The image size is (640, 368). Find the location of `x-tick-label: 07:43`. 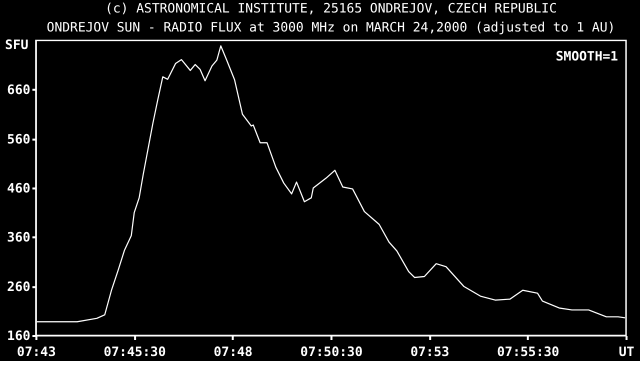

x-tick-label: 07:43 is located at coordinates (36, 352).